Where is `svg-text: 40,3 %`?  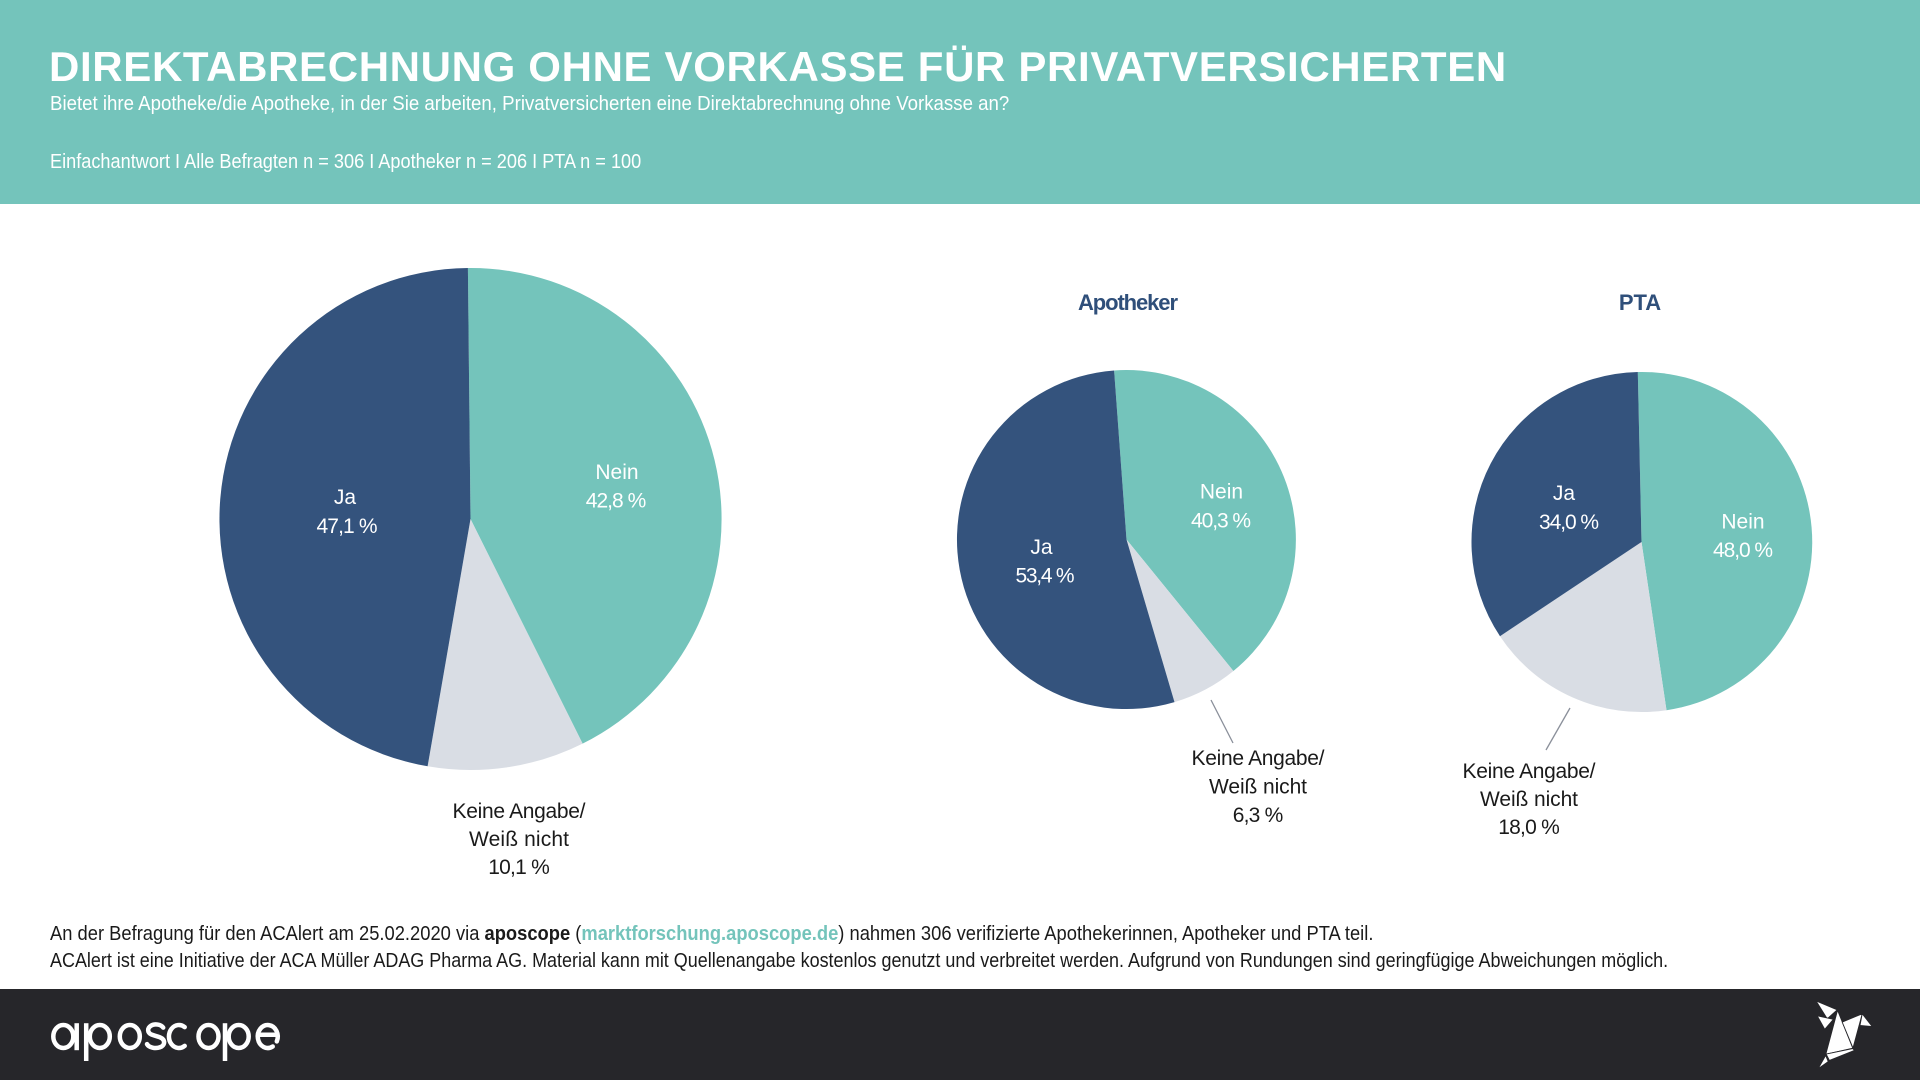
svg-text: 40,3 % is located at coordinates (1221, 521).